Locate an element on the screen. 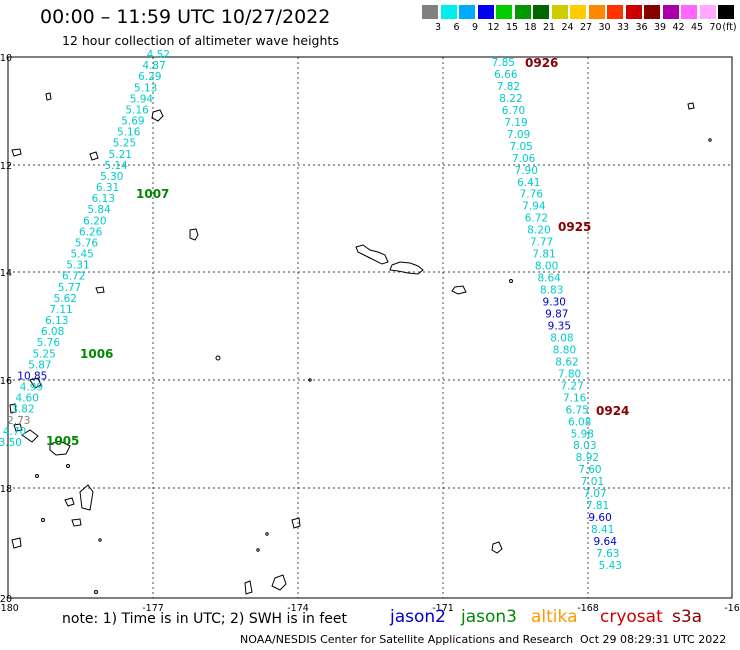 This screenshot has width=740, height=650. island-r is located at coordinates (100, 290).